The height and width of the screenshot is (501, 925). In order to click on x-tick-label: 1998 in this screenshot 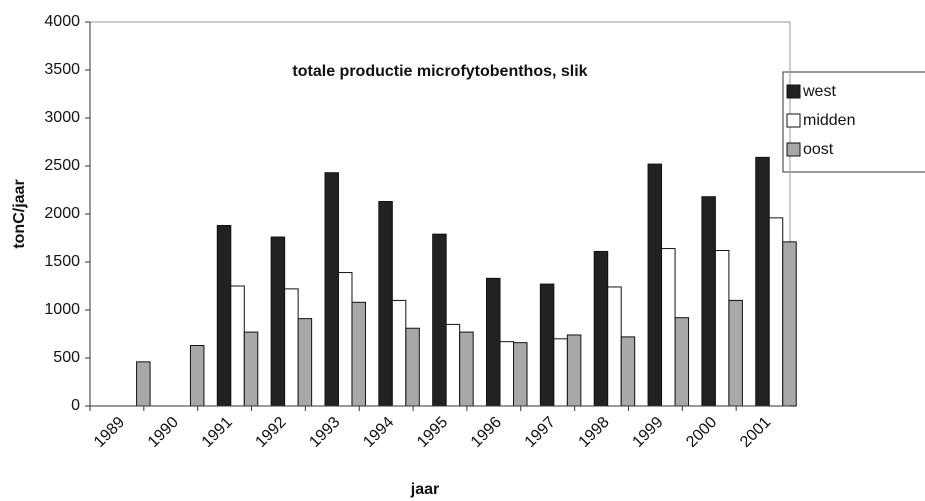, I will do `click(594, 432)`.